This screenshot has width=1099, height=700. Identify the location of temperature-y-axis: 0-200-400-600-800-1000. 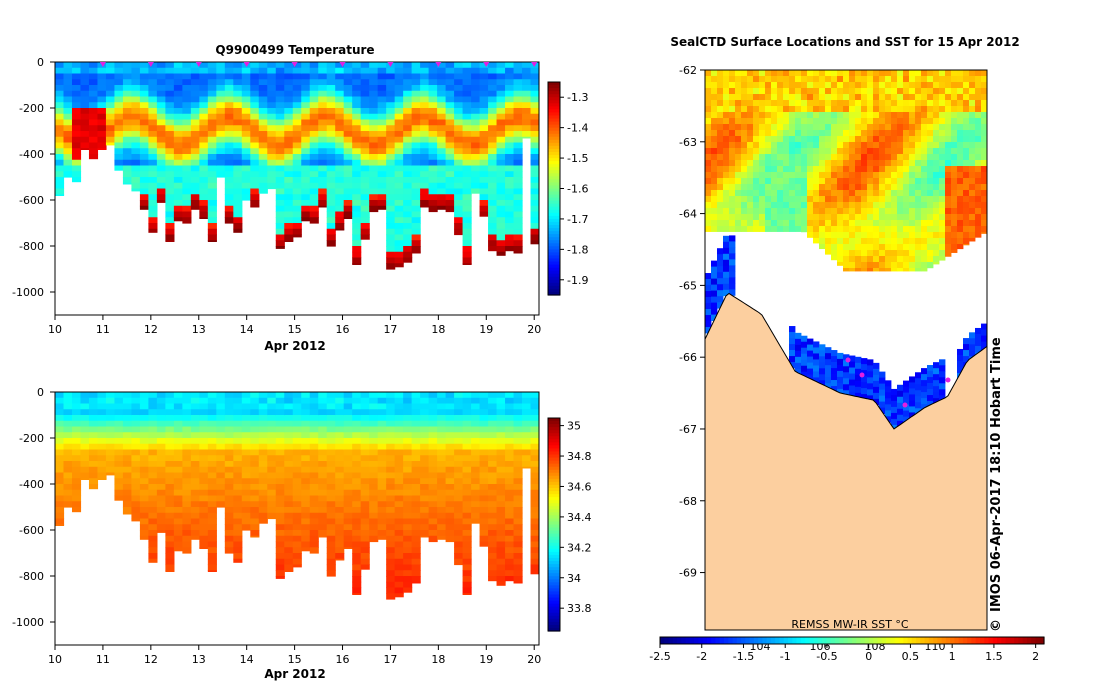
(33, 177).